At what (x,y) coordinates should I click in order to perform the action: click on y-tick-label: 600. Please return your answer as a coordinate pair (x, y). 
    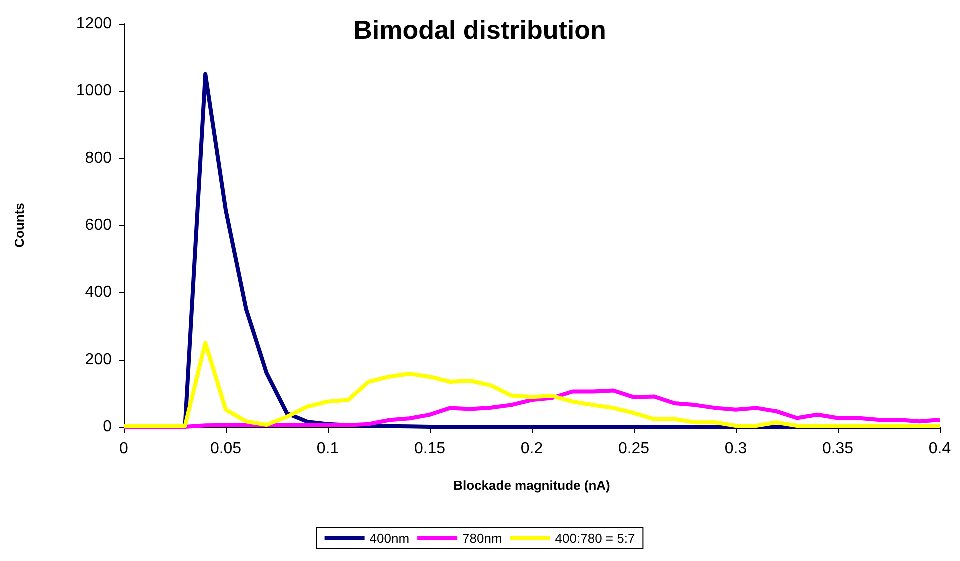
    Looking at the image, I should click on (98, 225).